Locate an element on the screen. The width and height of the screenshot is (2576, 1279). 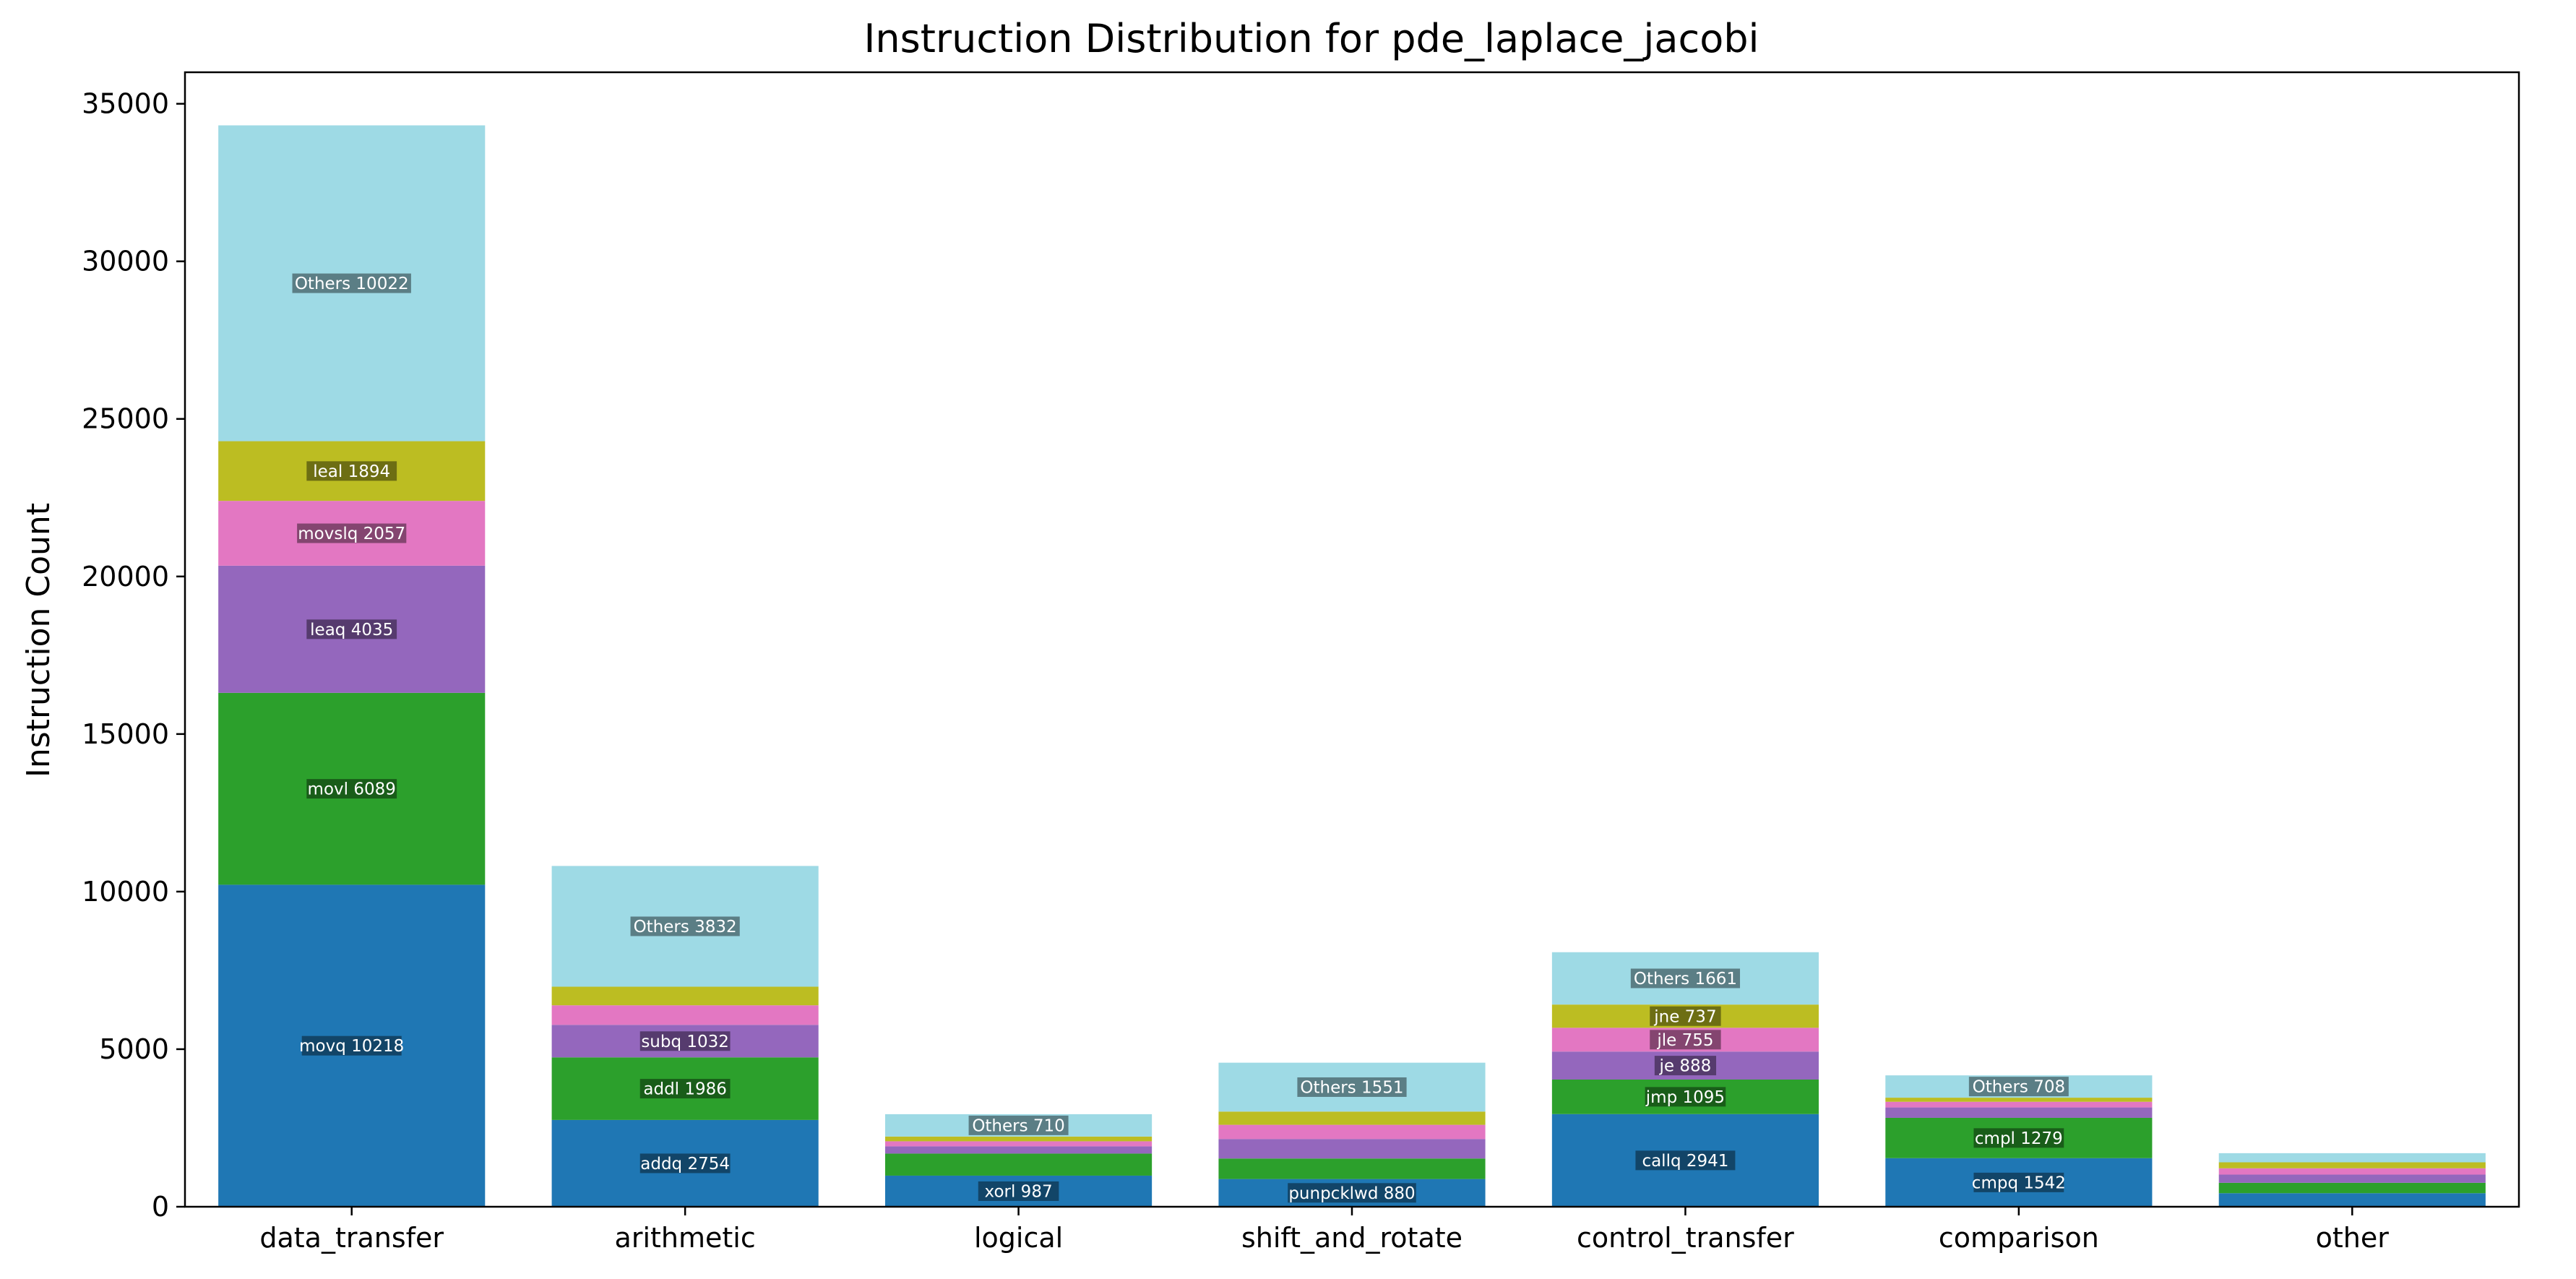
segment-label-movl-6089: movl 6089 is located at coordinates (352, 789).